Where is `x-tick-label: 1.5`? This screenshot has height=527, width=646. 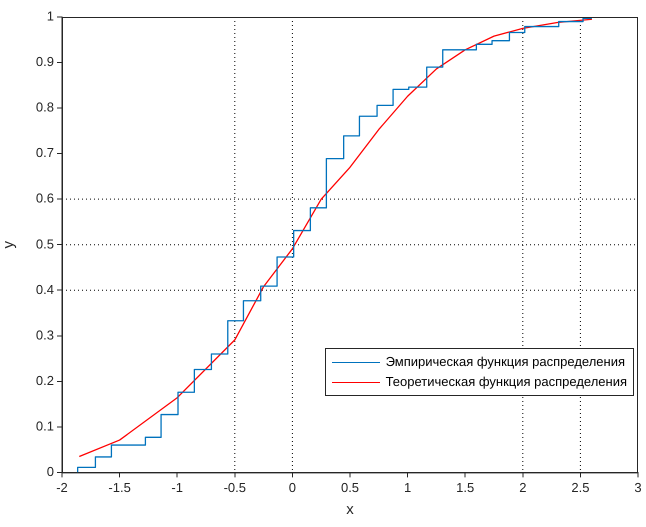 x-tick-label: 1.5 is located at coordinates (465, 487).